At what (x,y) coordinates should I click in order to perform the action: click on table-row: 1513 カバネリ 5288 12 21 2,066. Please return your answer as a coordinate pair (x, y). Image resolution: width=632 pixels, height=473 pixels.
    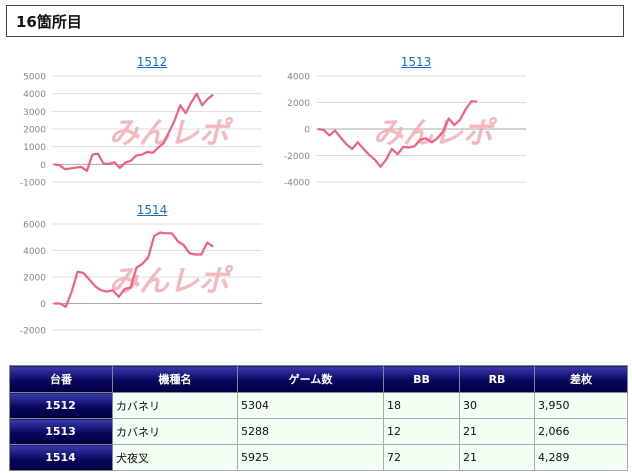
    Looking at the image, I should click on (318, 431).